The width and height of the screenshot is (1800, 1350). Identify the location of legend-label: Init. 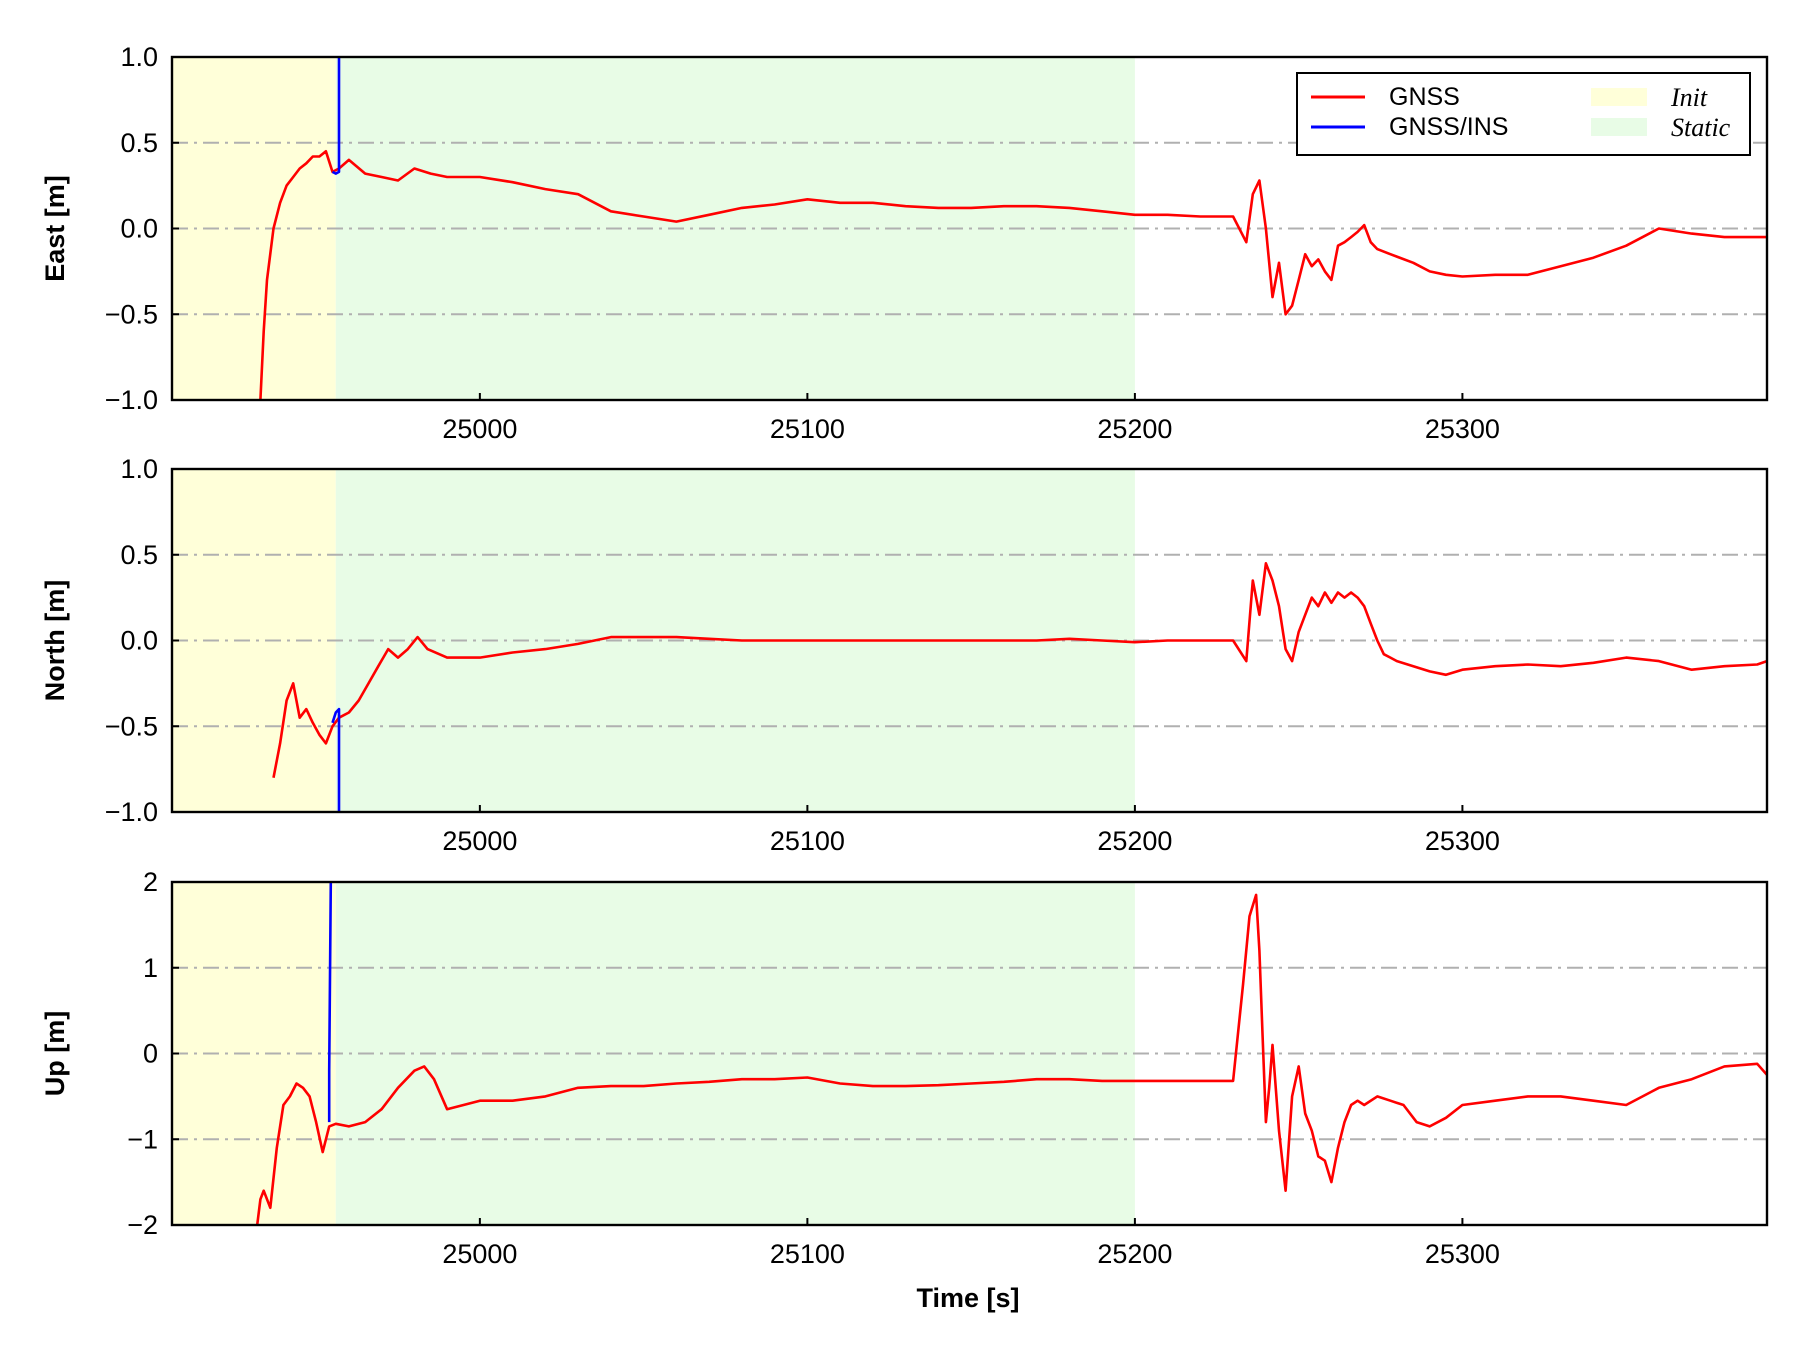
(1689, 97).